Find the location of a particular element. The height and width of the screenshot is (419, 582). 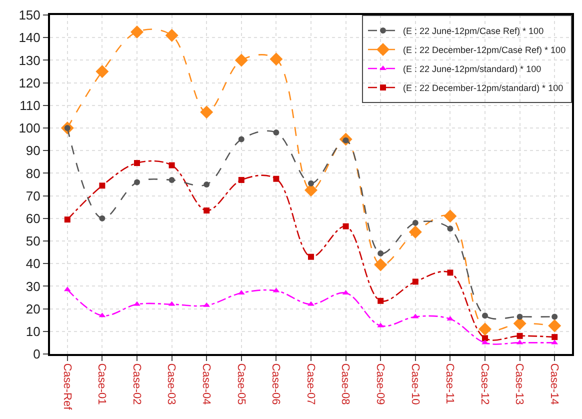

y-tick-label: 110 is located at coordinates (30, 105).